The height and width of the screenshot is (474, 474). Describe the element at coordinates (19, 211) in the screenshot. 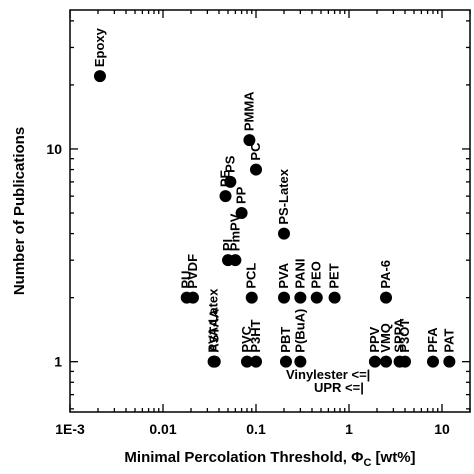

I see `y-axis-title: Number of Publications` at that location.